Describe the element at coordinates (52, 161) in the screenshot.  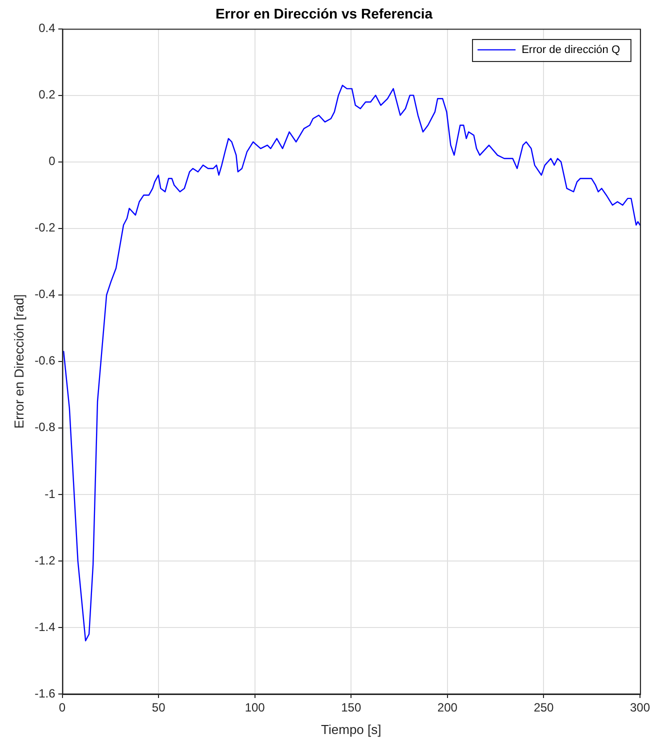
I see `y-tick-label: 0` at that location.